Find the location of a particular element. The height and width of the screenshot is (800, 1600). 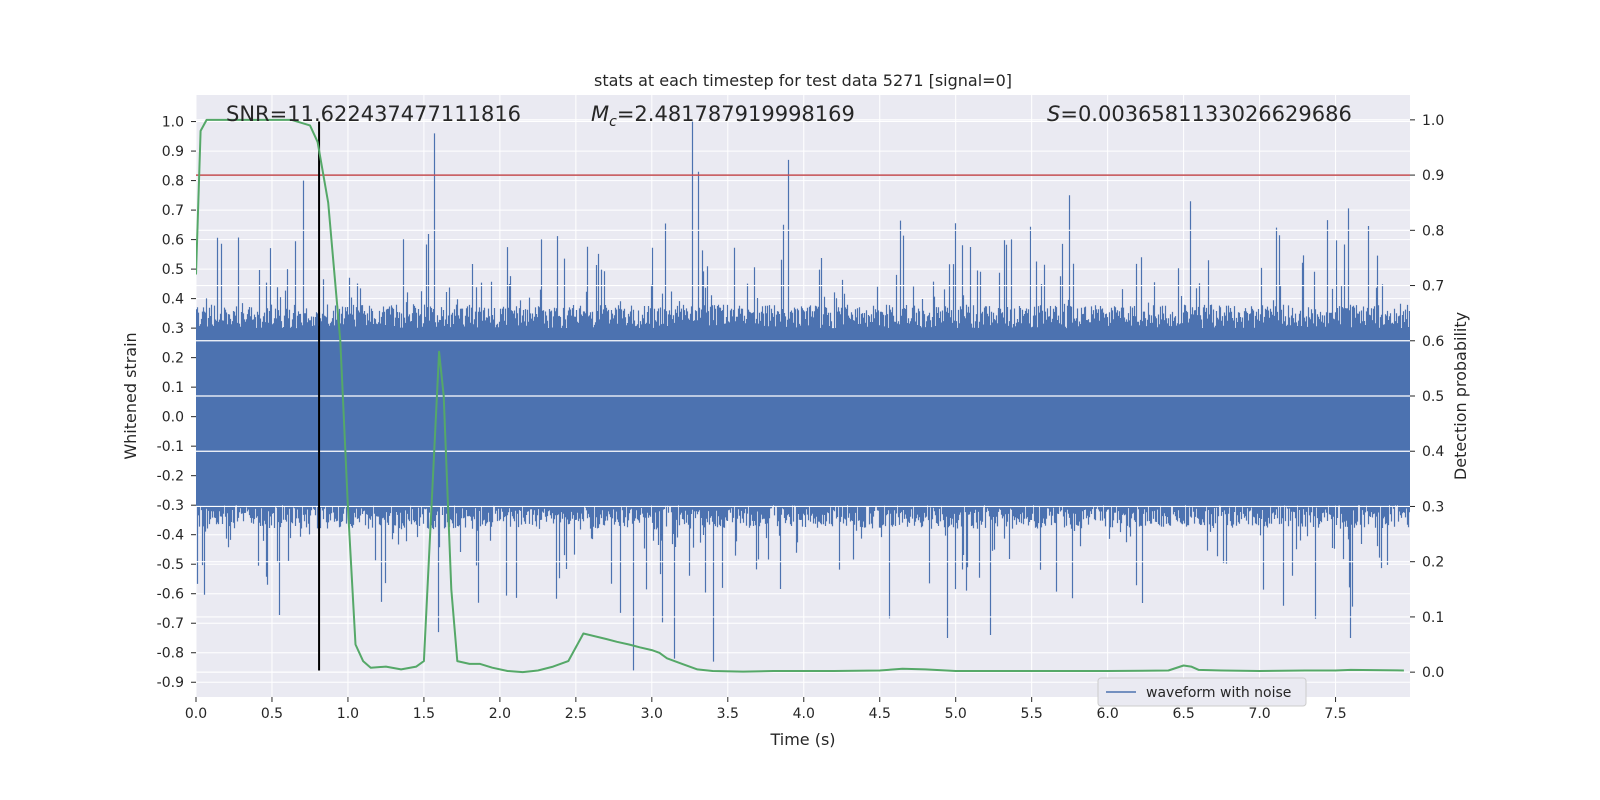

y-left-tick-label: -0.8 is located at coordinates (170, 654).